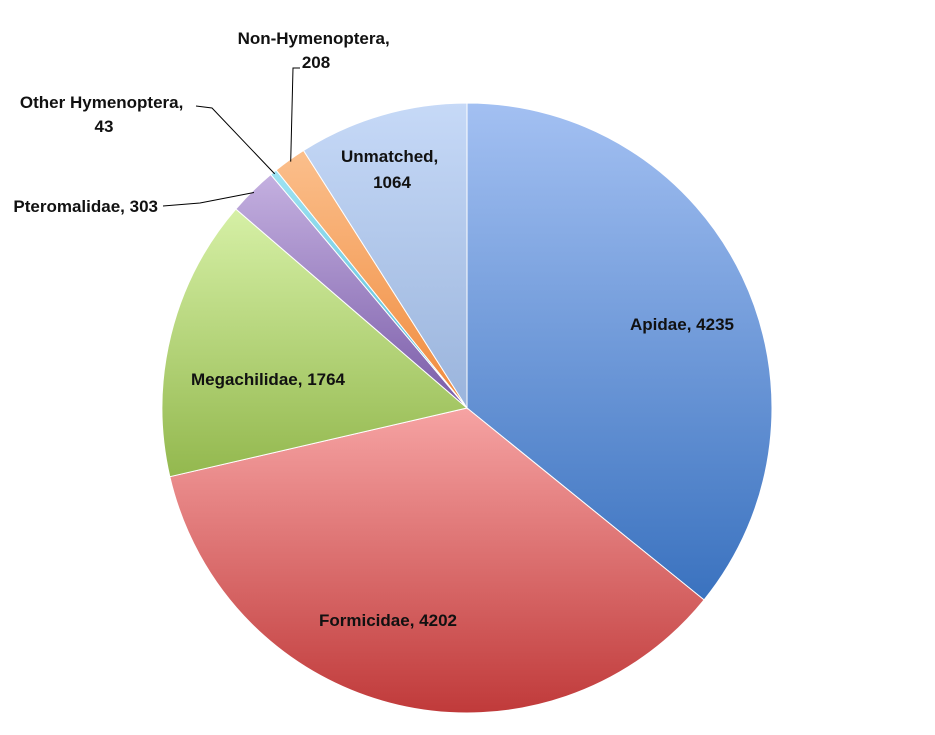  Describe the element at coordinates (295, 114) in the screenshot. I see `leader-line-non-hymenoptera` at that location.